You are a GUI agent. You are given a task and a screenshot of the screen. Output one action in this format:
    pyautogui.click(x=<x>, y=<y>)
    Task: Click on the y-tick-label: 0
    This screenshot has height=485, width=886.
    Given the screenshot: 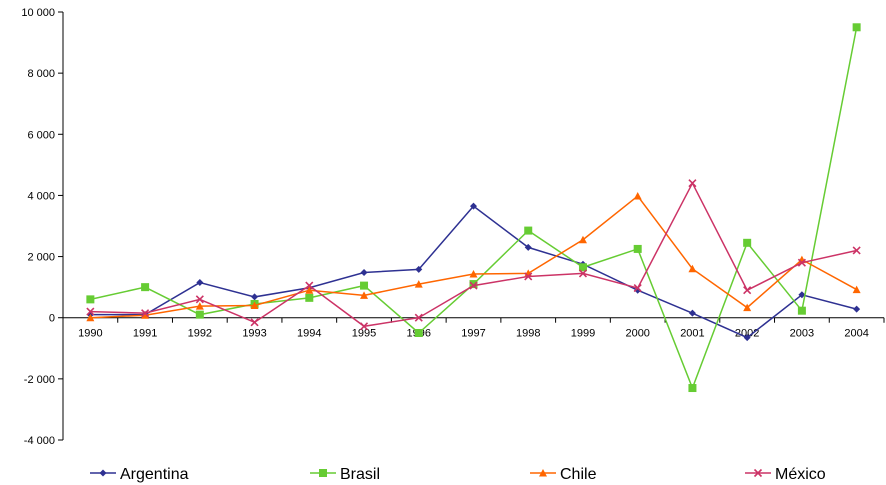 What is the action you would take?
    pyautogui.click(x=52, y=319)
    